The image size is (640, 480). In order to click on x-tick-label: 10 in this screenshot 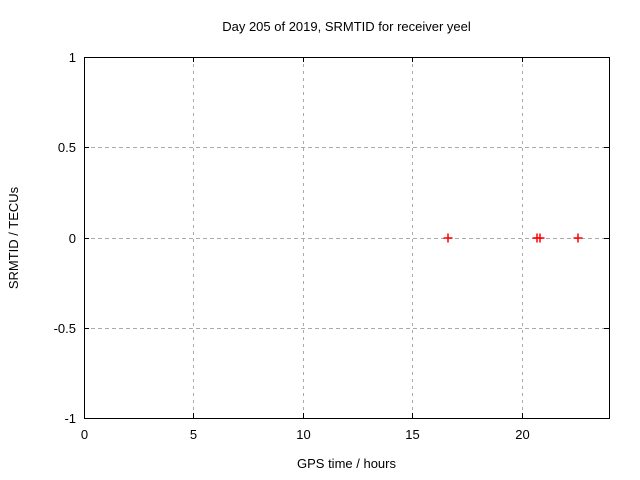, I will do `click(303, 434)`.